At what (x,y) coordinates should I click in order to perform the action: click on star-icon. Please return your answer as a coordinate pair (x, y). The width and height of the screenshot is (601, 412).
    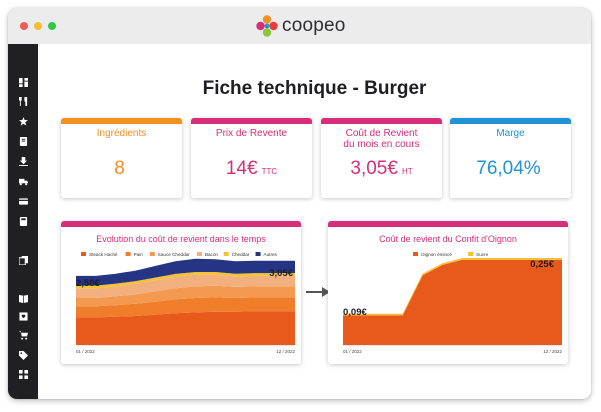
    Looking at the image, I should click on (23, 121).